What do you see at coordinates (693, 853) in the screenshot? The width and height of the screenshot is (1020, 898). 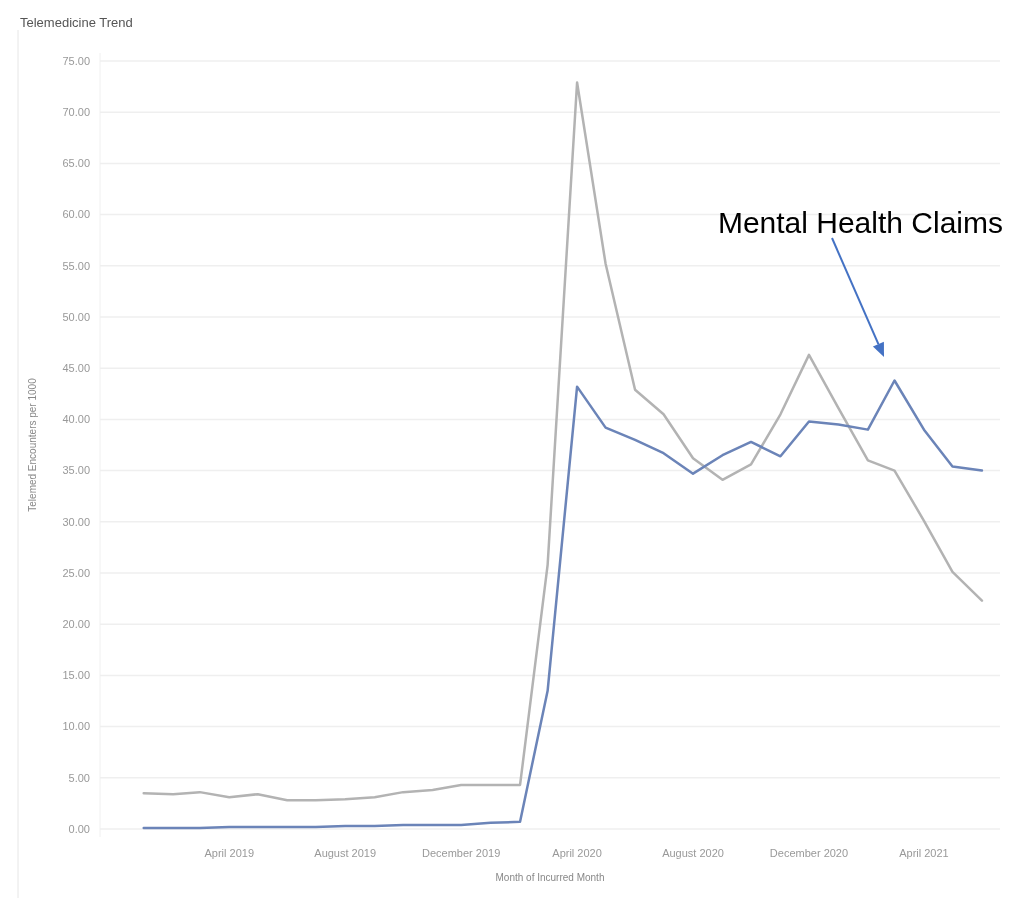 I see `x-tick-label: August 2020` at bounding box center [693, 853].